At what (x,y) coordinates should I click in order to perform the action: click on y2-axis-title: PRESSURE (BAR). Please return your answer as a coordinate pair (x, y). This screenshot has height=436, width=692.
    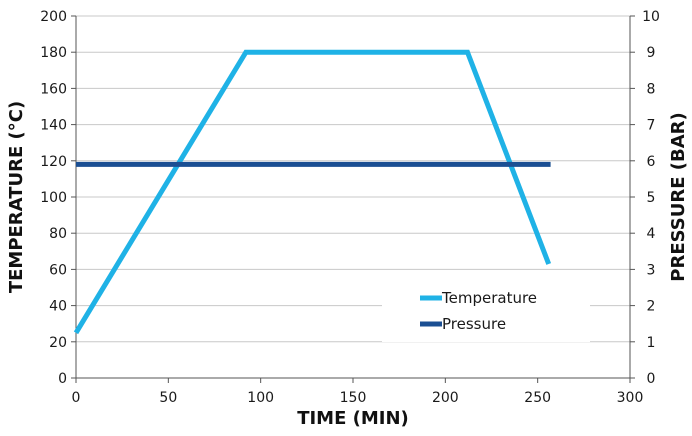
    Looking at the image, I should click on (678, 196).